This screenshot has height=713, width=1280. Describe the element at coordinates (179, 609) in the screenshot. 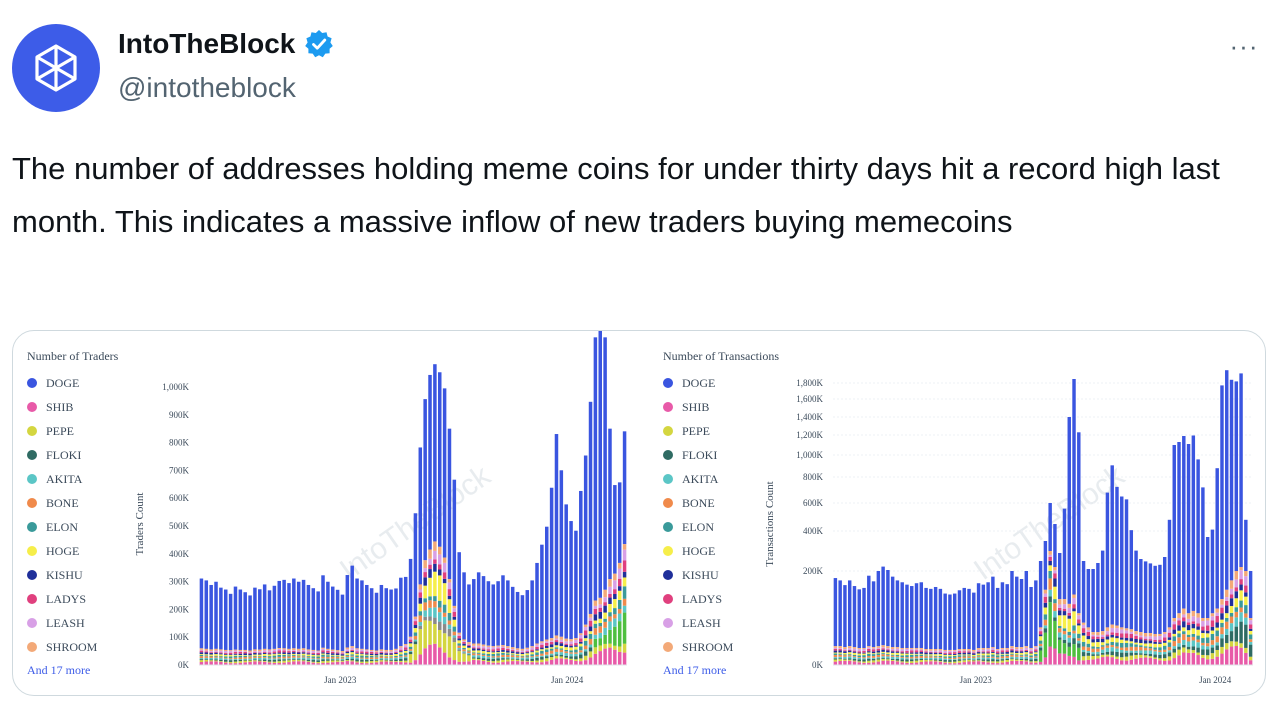

I see `y-tick-label: 200K` at that location.